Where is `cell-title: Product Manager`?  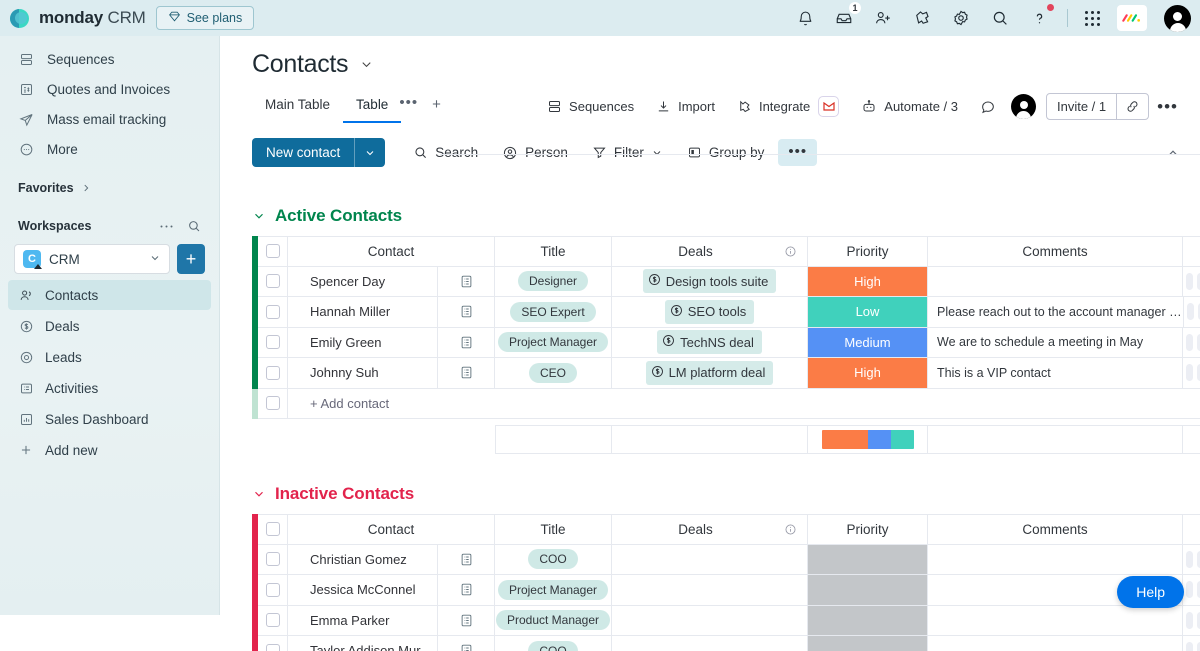
cell-title: Product Manager is located at coordinates (553, 620).